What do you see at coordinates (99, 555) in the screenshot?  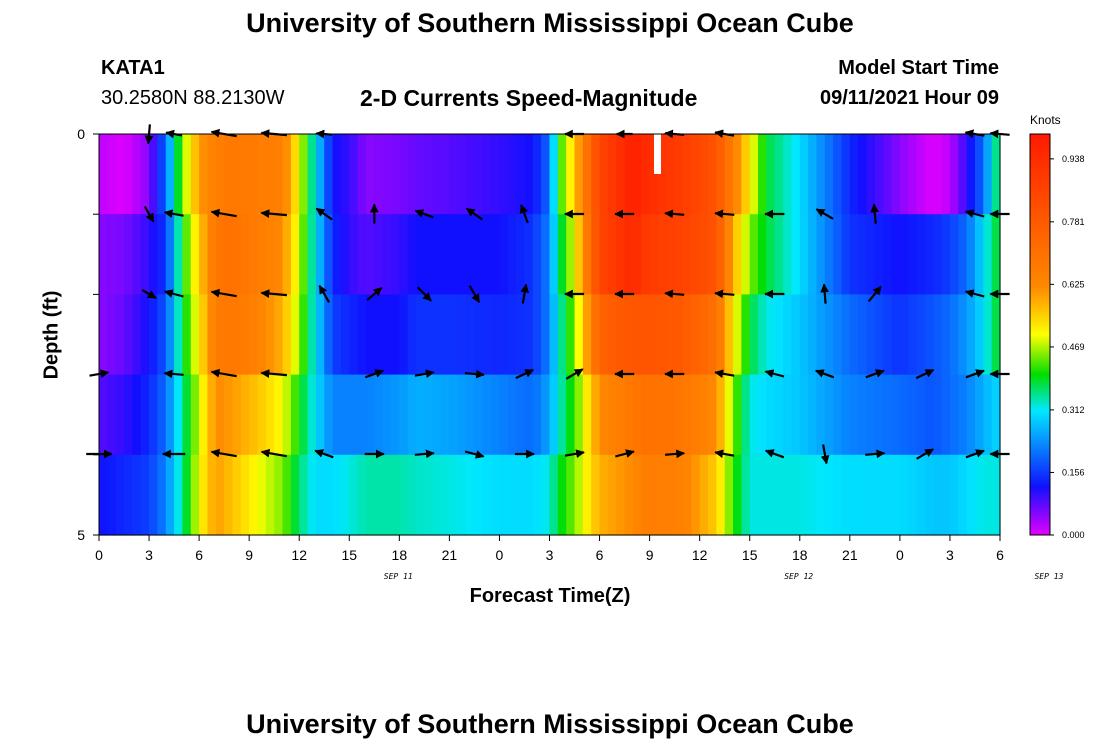 I see `x-tick-label: 0` at bounding box center [99, 555].